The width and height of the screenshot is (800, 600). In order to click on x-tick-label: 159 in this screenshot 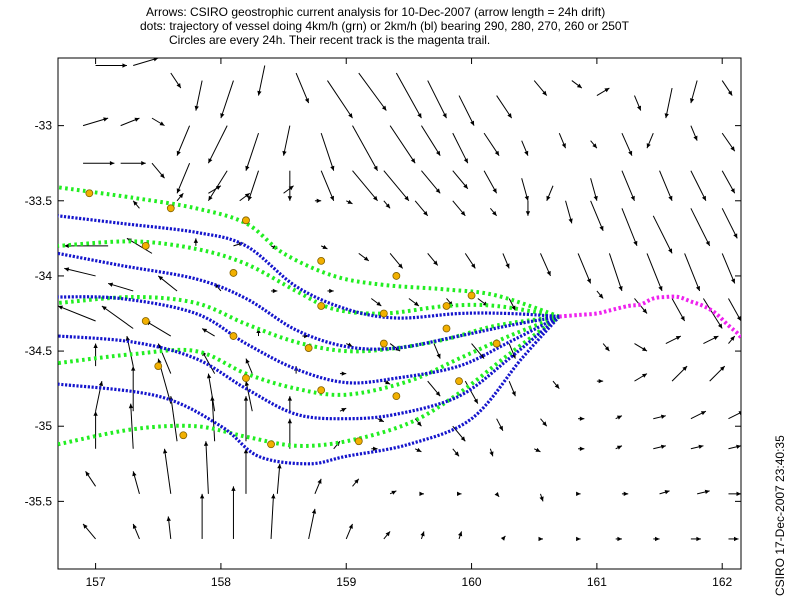, I will do `click(346, 582)`.